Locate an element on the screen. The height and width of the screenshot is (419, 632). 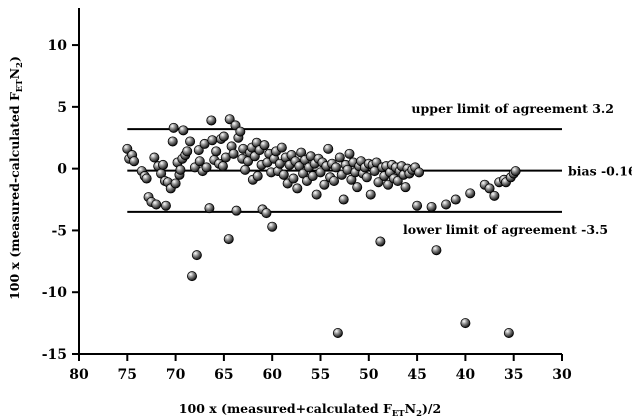
y-tick-label: -10 is located at coordinates (55, 293).